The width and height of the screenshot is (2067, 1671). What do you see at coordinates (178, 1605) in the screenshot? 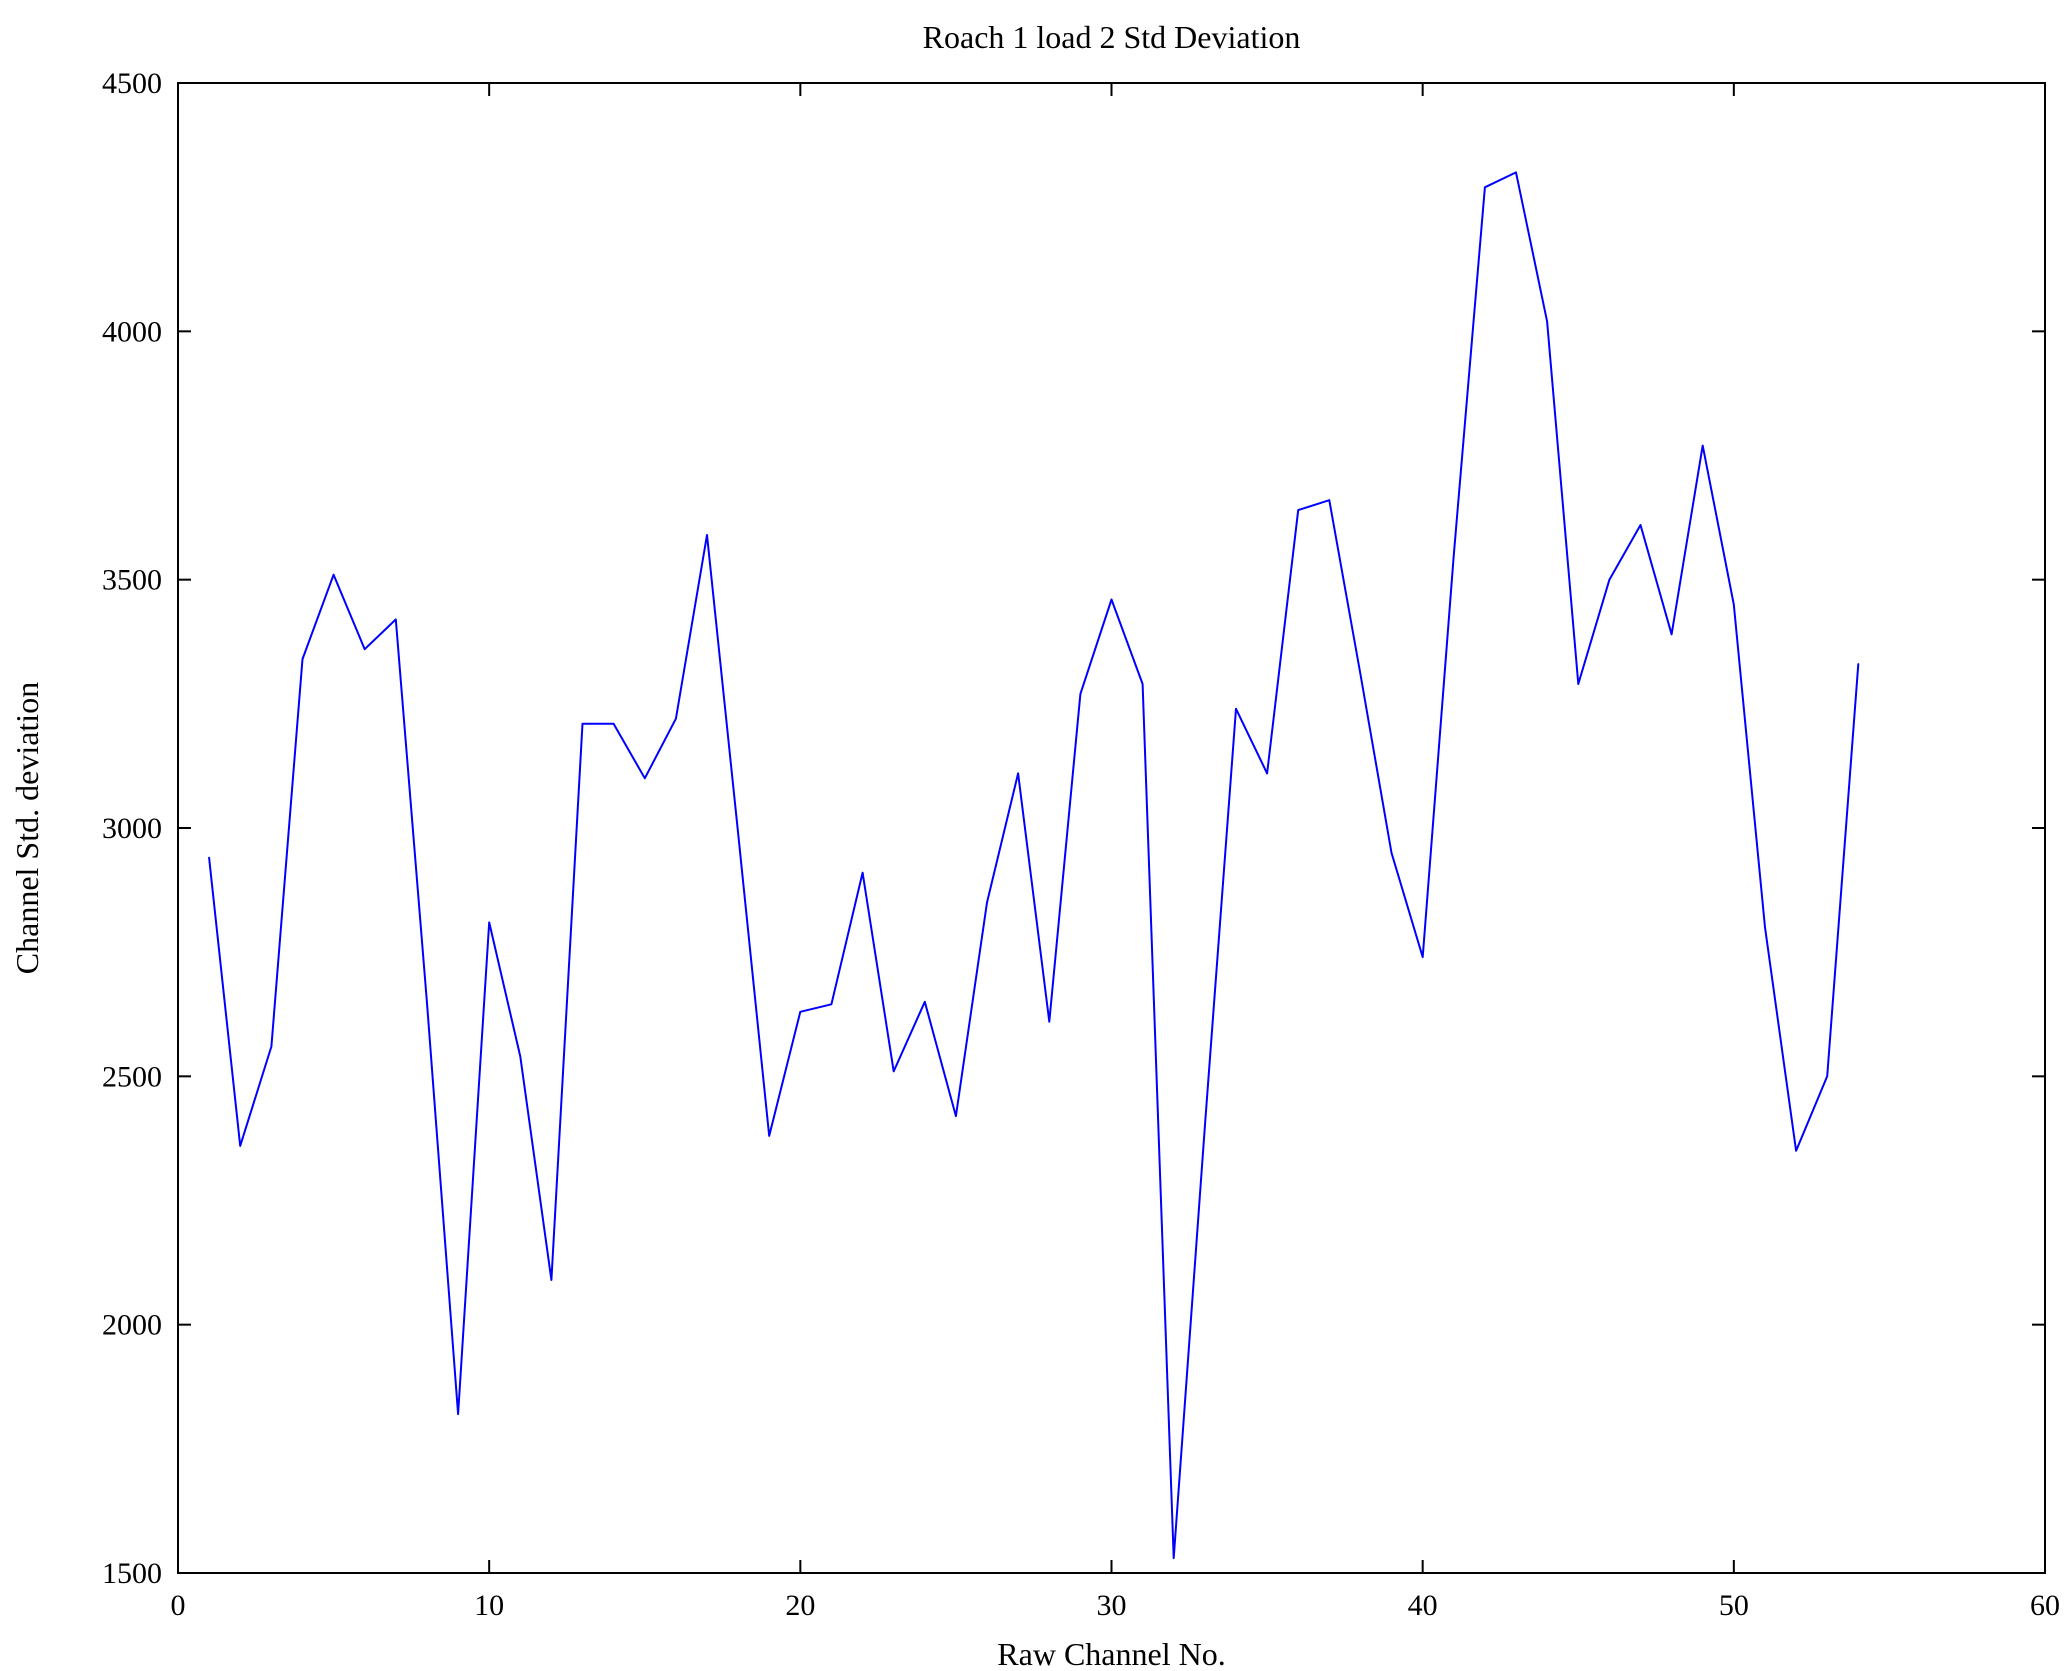
I see `x-tick-label: 0` at bounding box center [178, 1605].